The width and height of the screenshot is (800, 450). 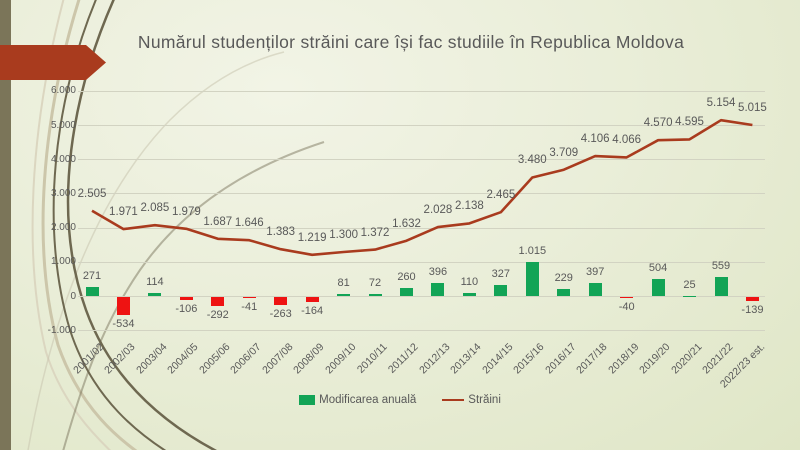 What do you see at coordinates (123, 212) in the screenshot?
I see `line-value-label: 1.971` at bounding box center [123, 212].